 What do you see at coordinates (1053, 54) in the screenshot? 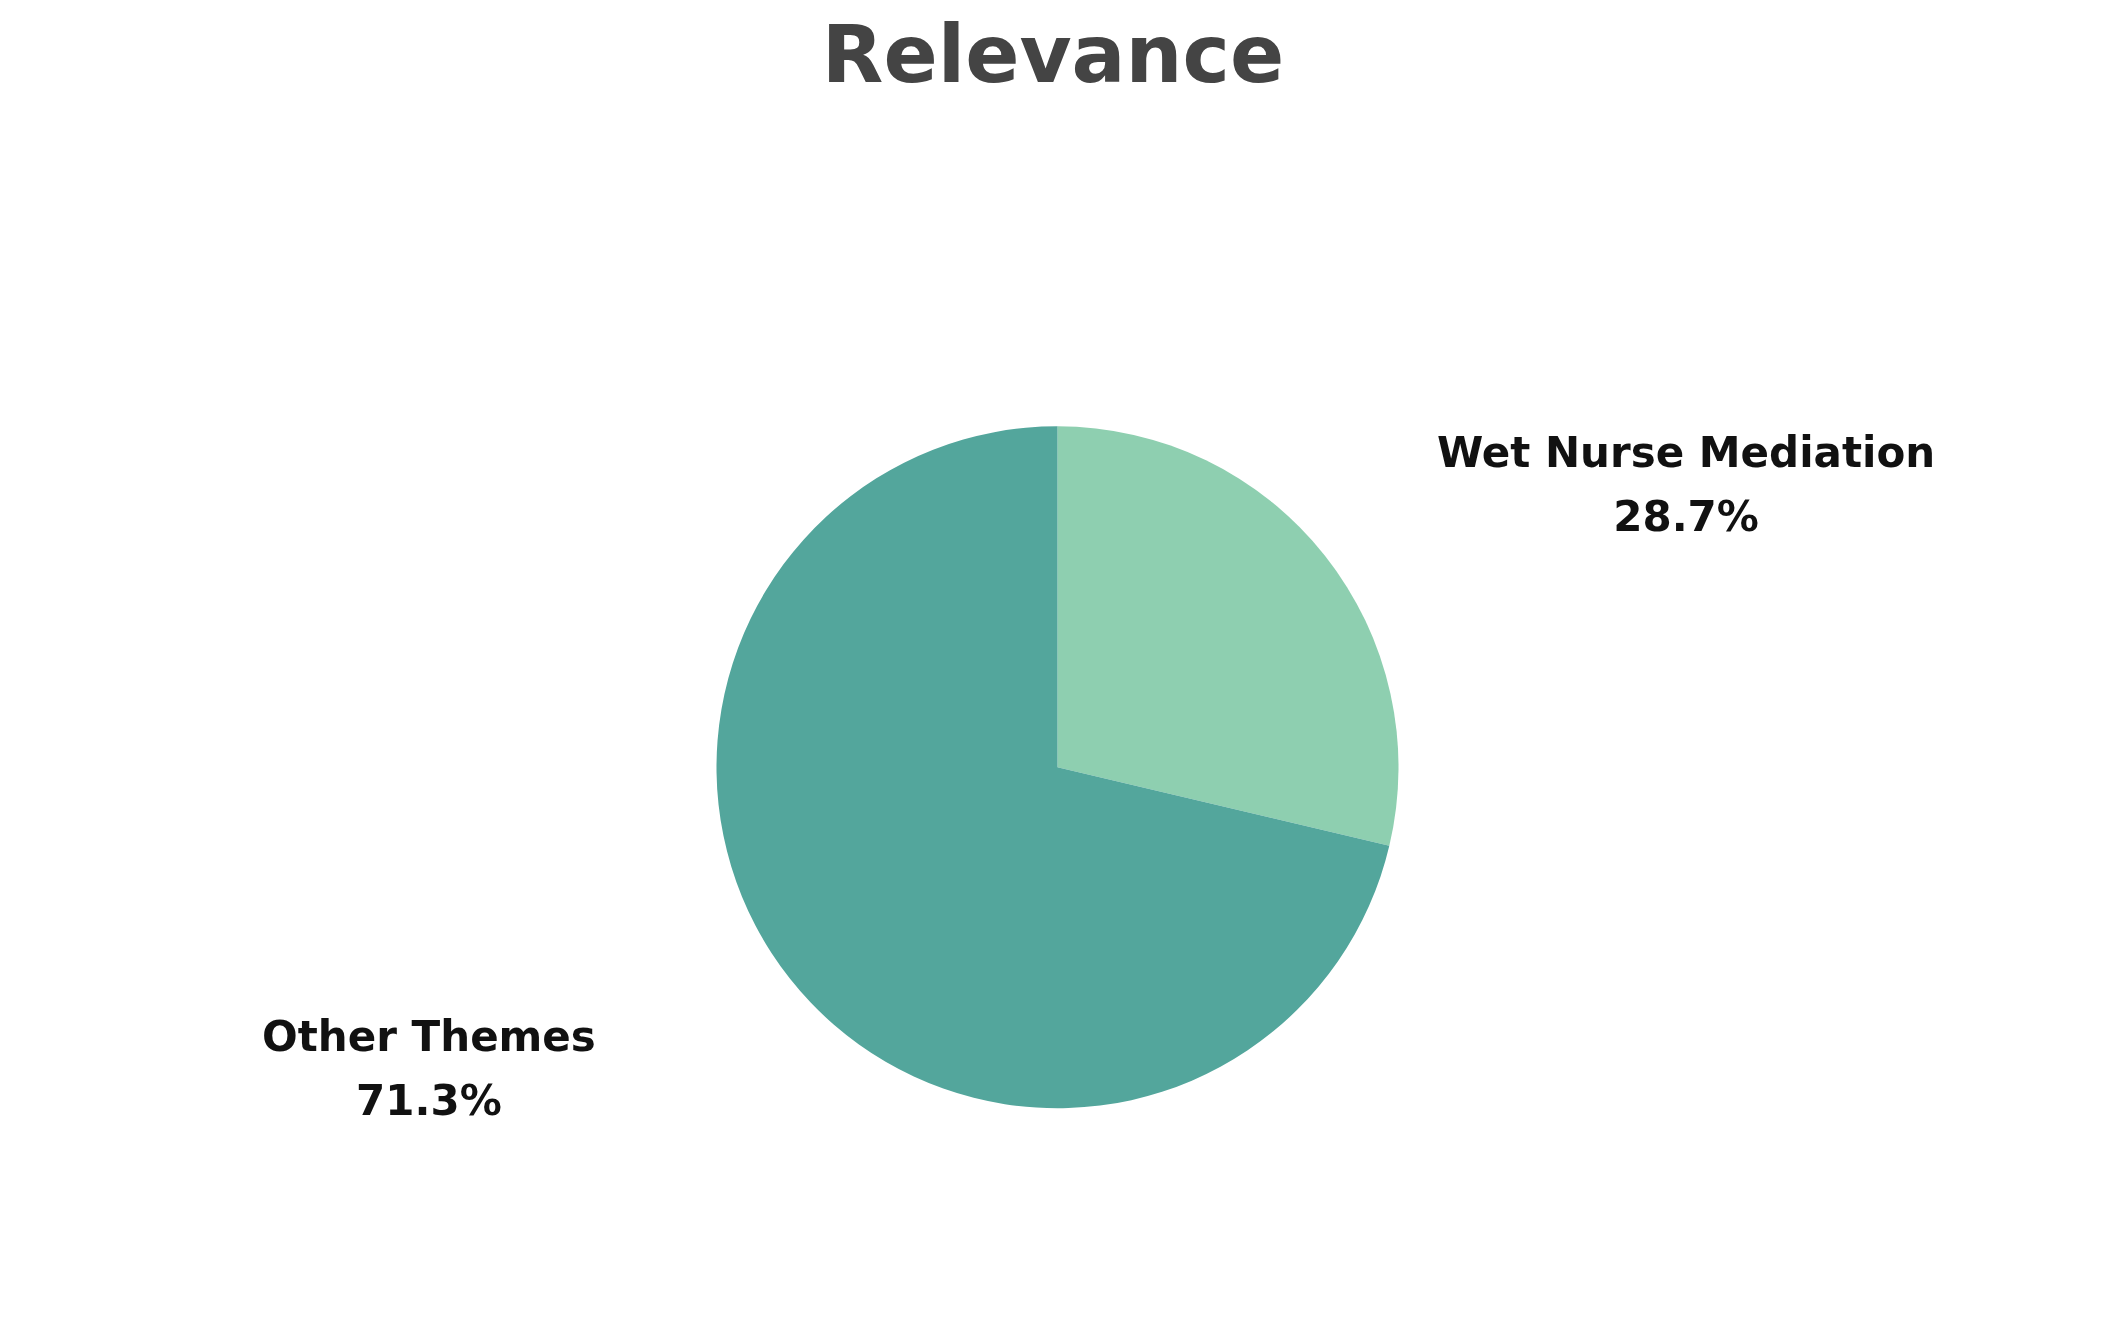
I see `chart-title: Relevance` at bounding box center [1053, 54].